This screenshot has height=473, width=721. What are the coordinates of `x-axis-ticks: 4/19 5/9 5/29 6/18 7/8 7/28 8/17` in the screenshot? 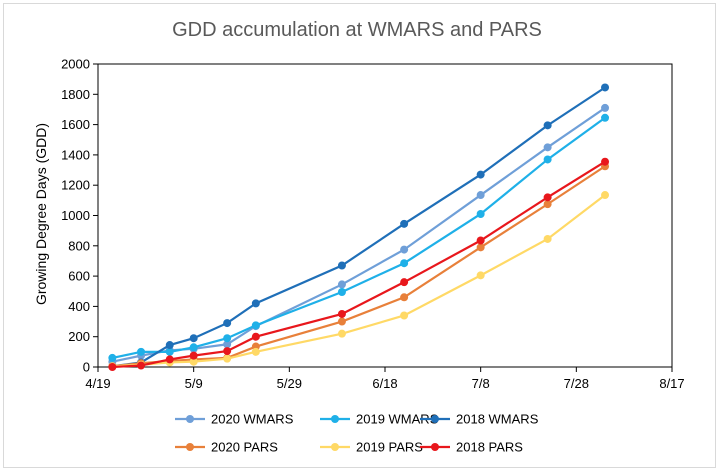 It's located at (385, 379).